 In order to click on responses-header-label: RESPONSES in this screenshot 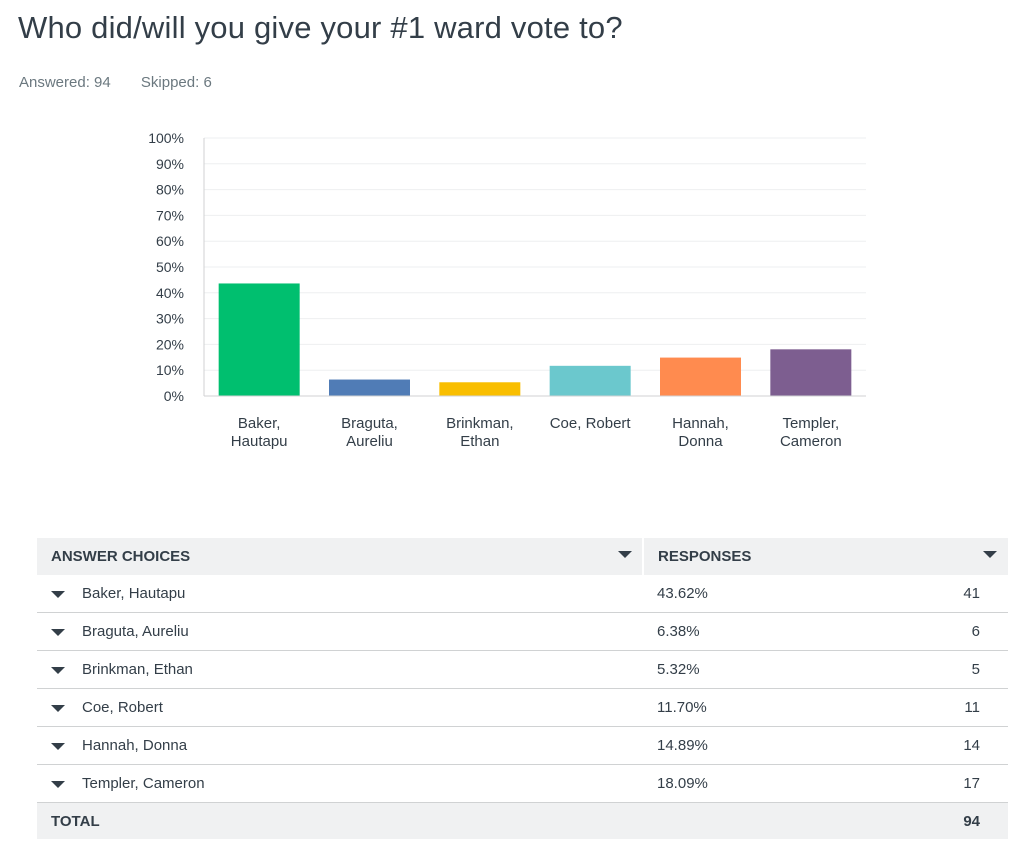, I will do `click(705, 556)`.